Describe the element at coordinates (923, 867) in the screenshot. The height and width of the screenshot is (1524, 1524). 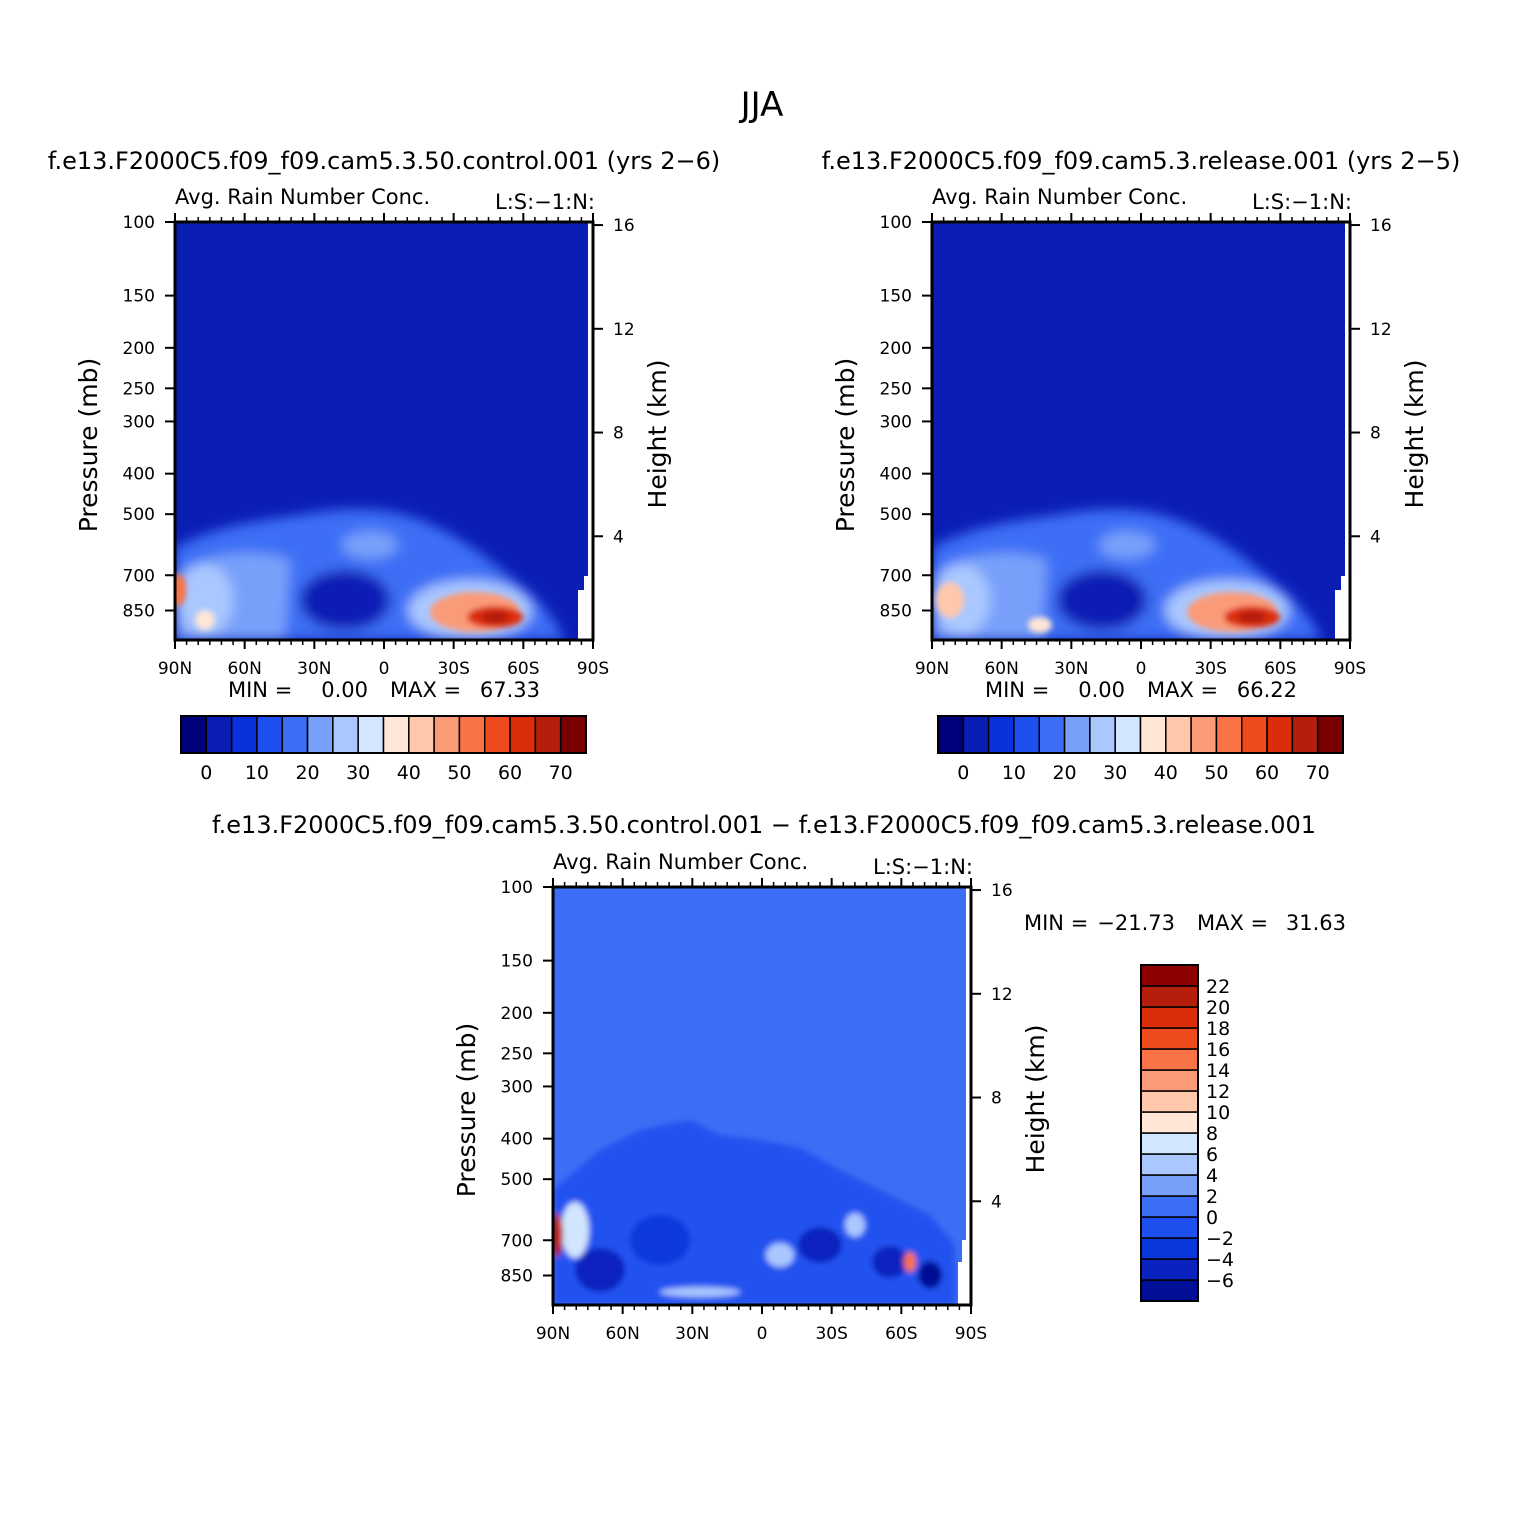
I see `units-label-difference: L:S:−1:N:` at that location.